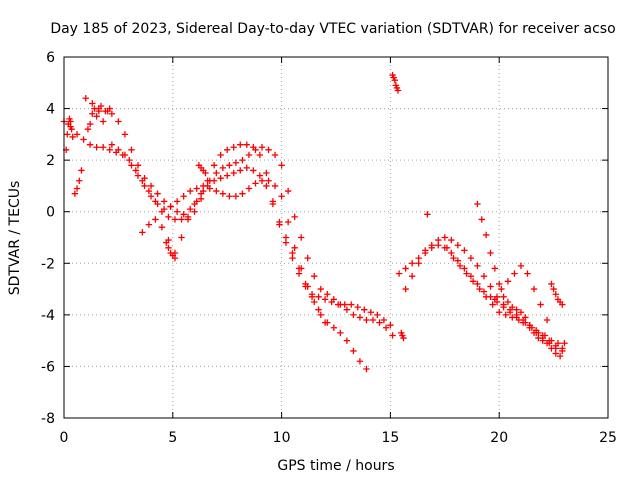  Describe the element at coordinates (521, 293) in the screenshot. I see `series-track-i` at that location.